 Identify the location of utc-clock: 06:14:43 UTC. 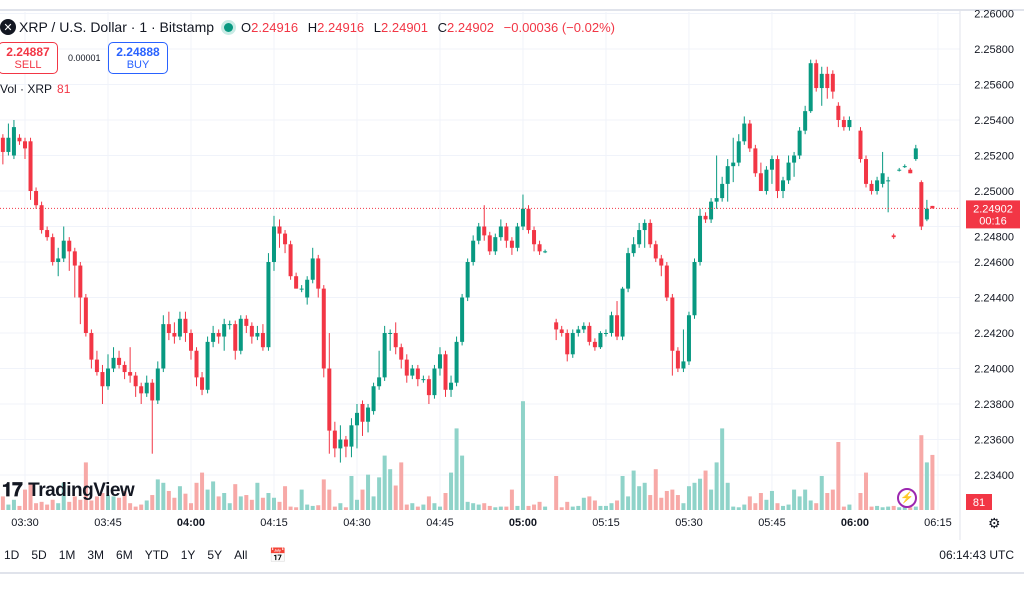
(976, 555).